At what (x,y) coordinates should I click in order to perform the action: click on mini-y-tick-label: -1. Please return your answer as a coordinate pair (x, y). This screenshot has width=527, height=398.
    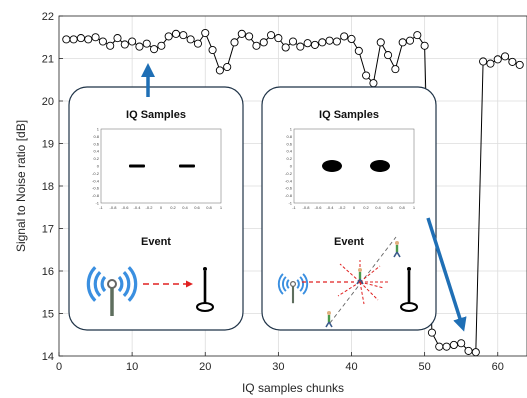
    Looking at the image, I should click on (290, 203).